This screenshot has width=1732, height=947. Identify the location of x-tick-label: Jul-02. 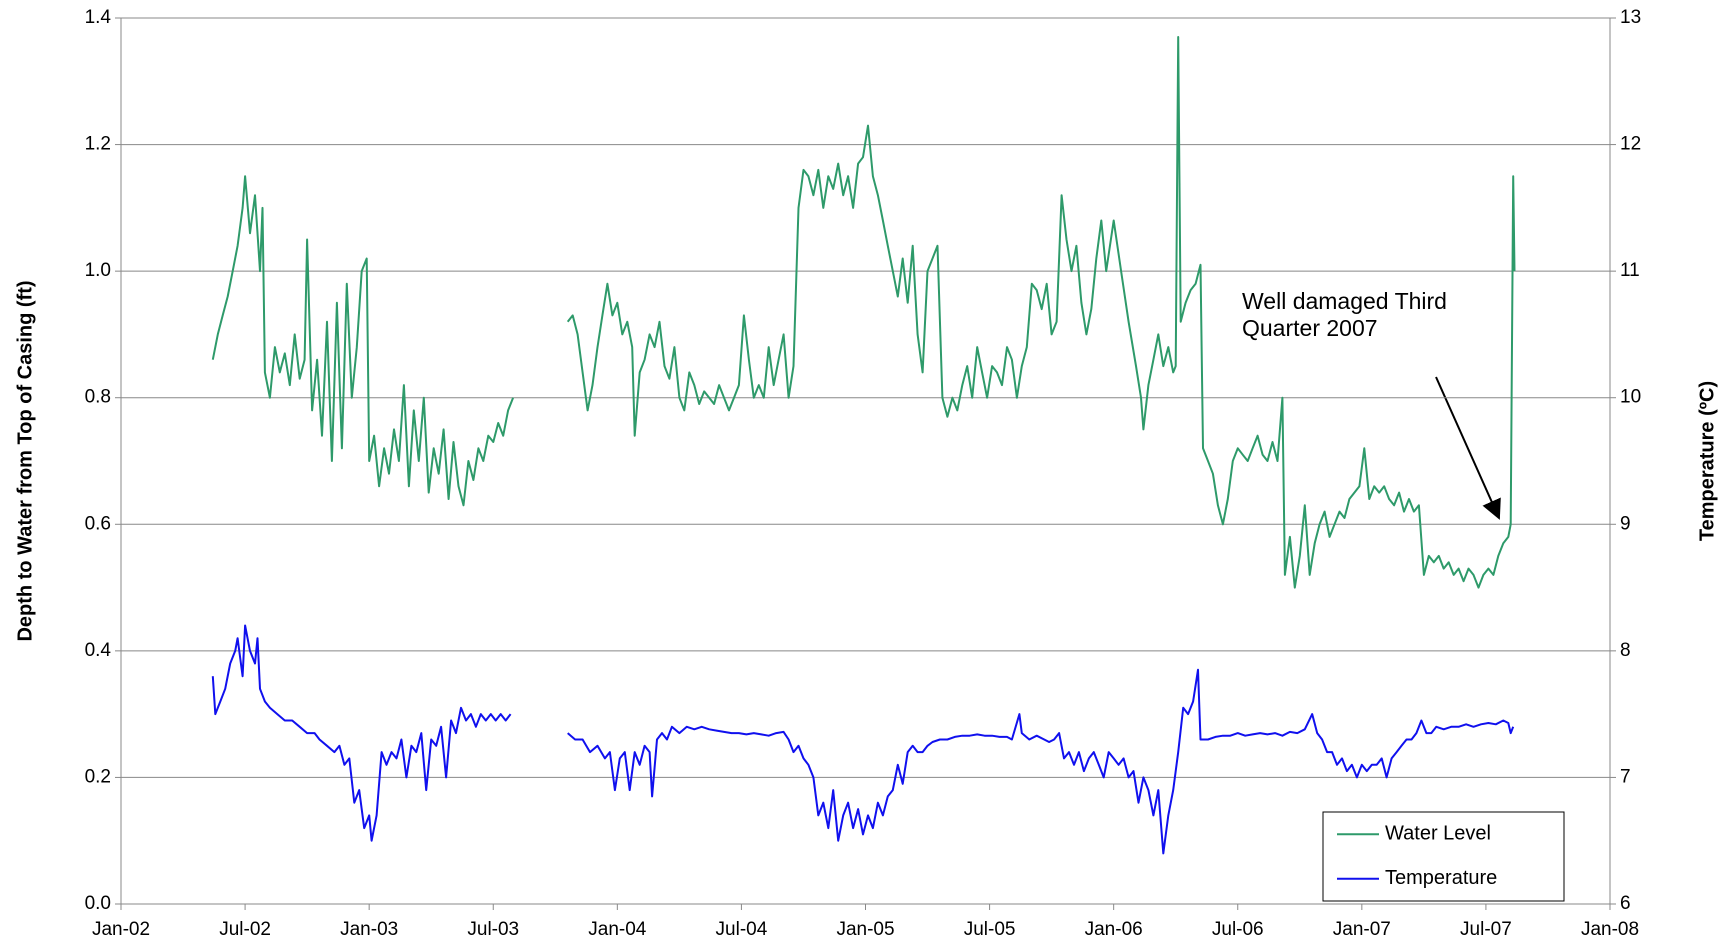
(245, 929).